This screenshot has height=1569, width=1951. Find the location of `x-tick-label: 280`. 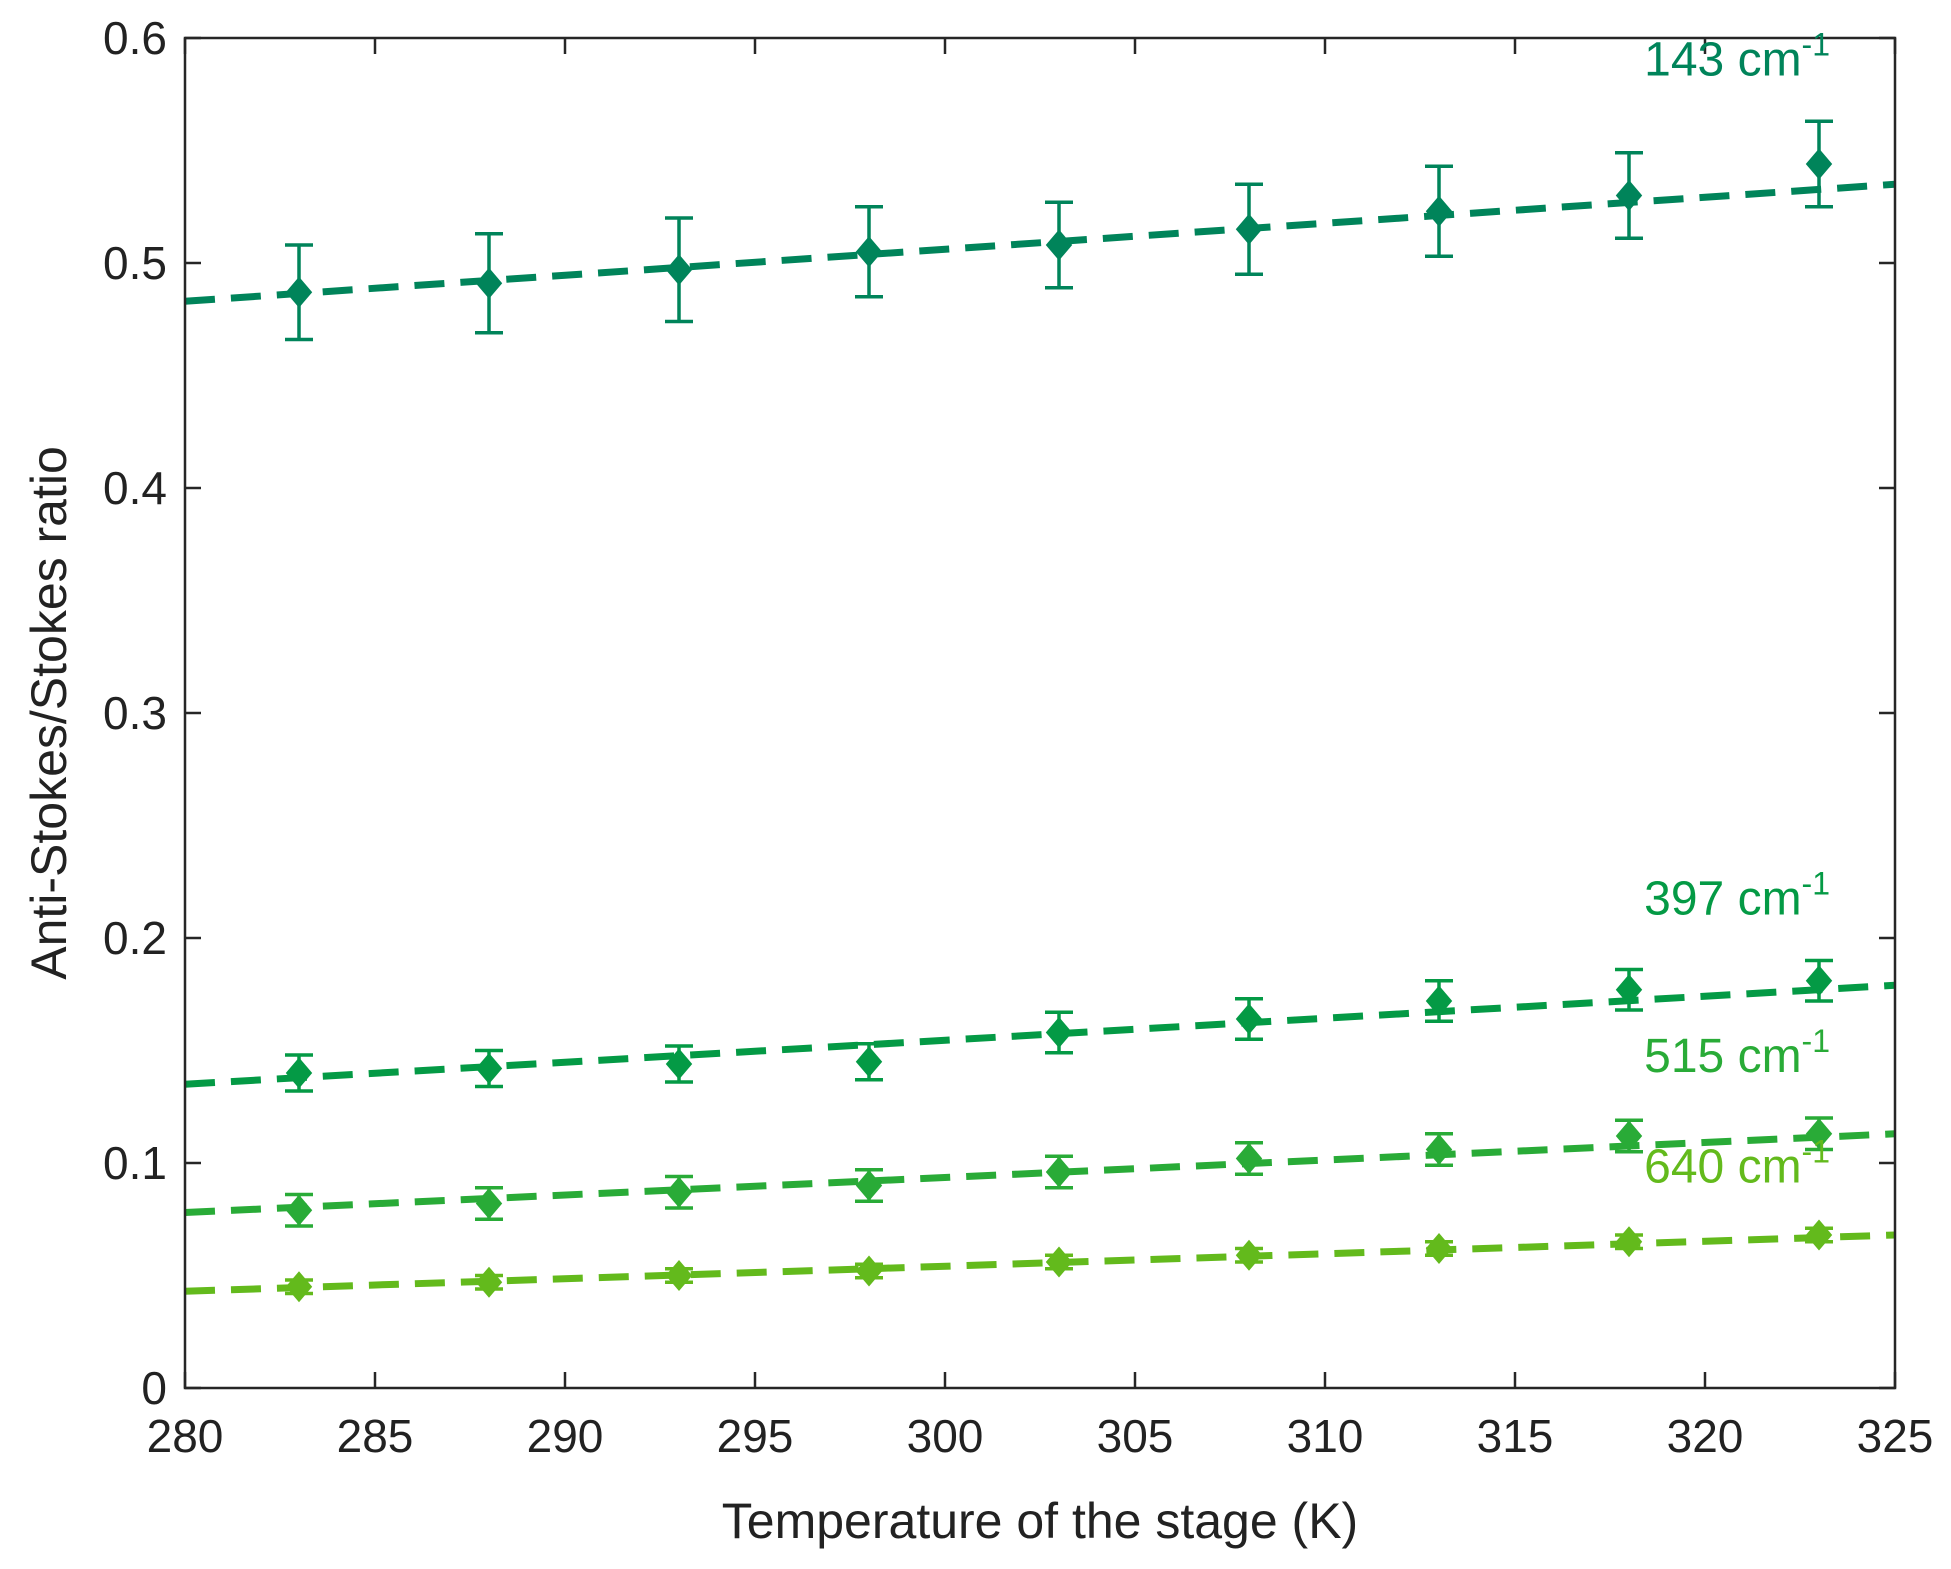

x-tick-label: 280 is located at coordinates (185, 1436).